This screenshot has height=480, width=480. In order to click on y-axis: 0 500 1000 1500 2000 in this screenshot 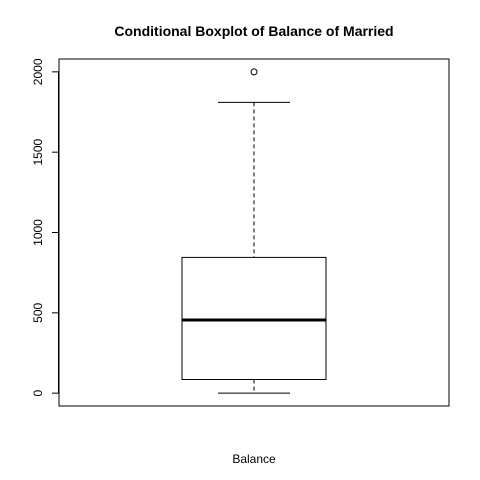, I will do `click(45, 227)`.